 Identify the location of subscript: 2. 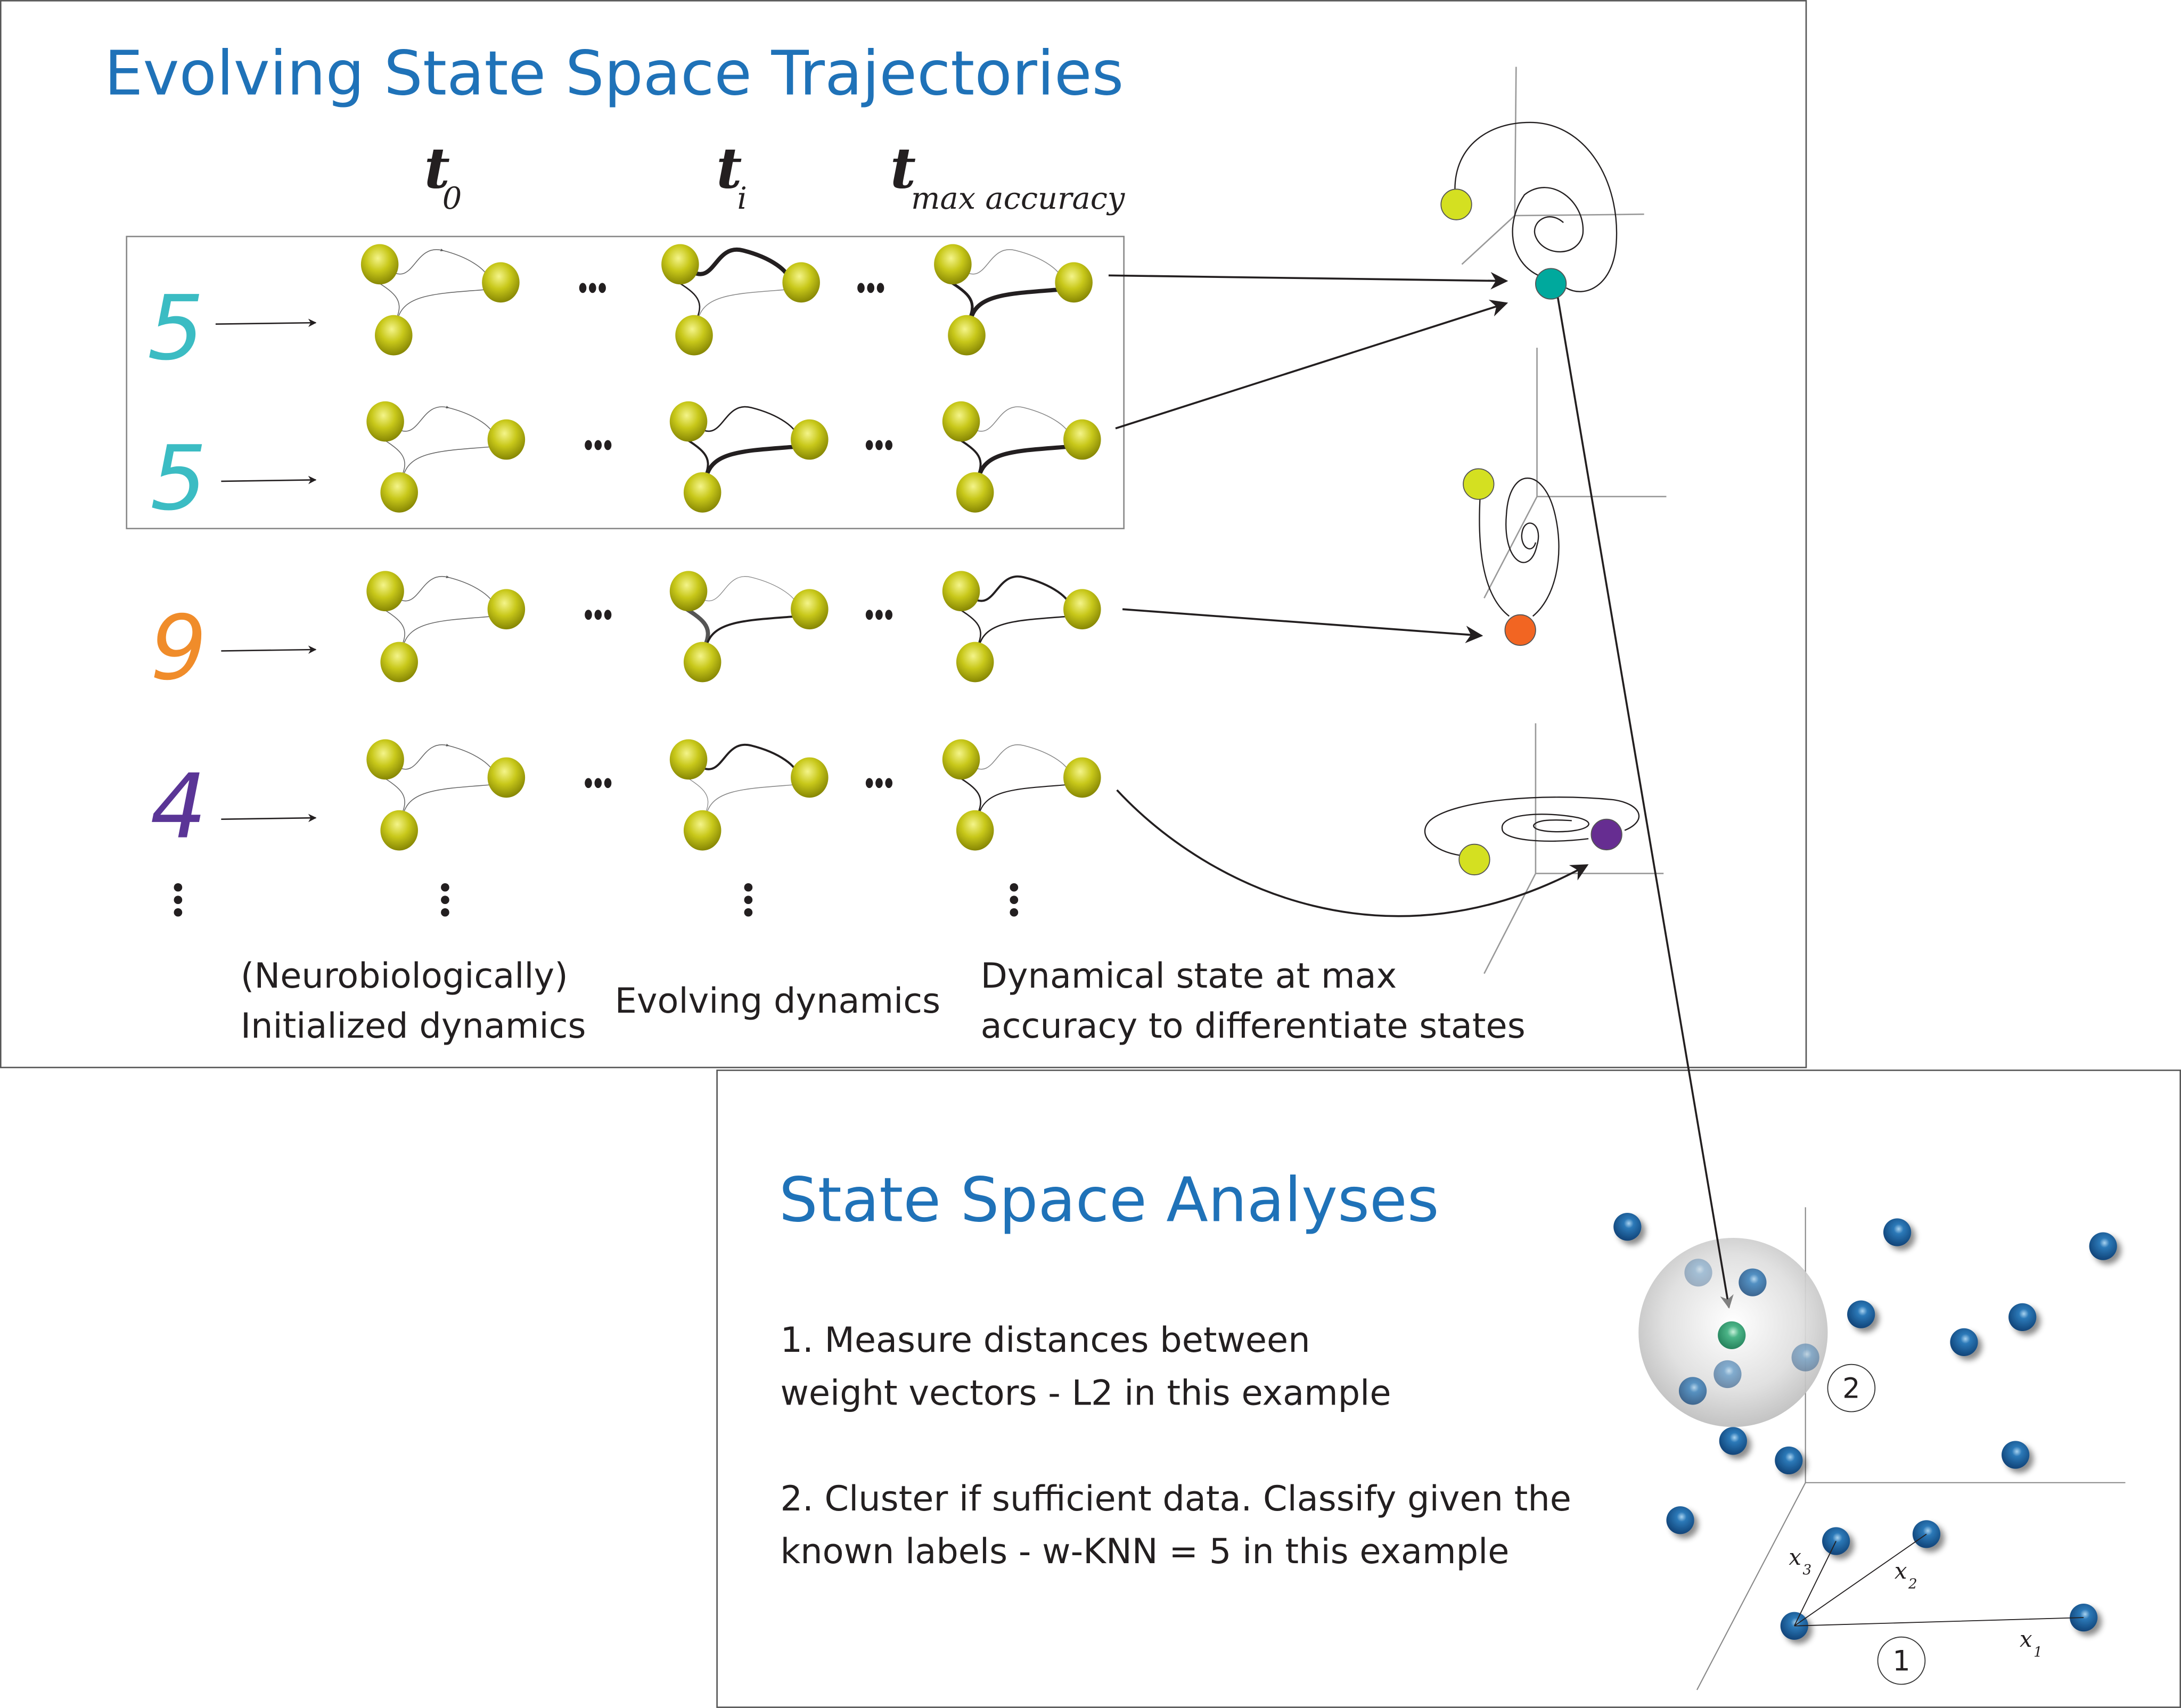
(1912, 1584).